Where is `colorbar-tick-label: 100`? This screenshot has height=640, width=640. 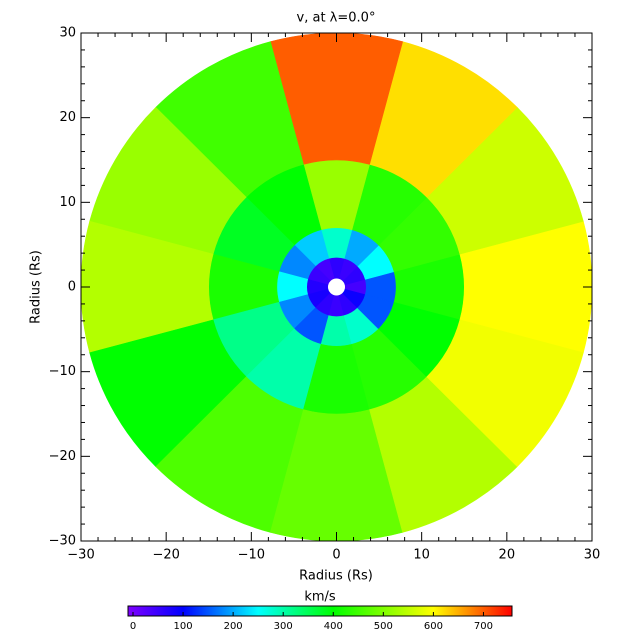 colorbar-tick-label: 100 is located at coordinates (183, 626).